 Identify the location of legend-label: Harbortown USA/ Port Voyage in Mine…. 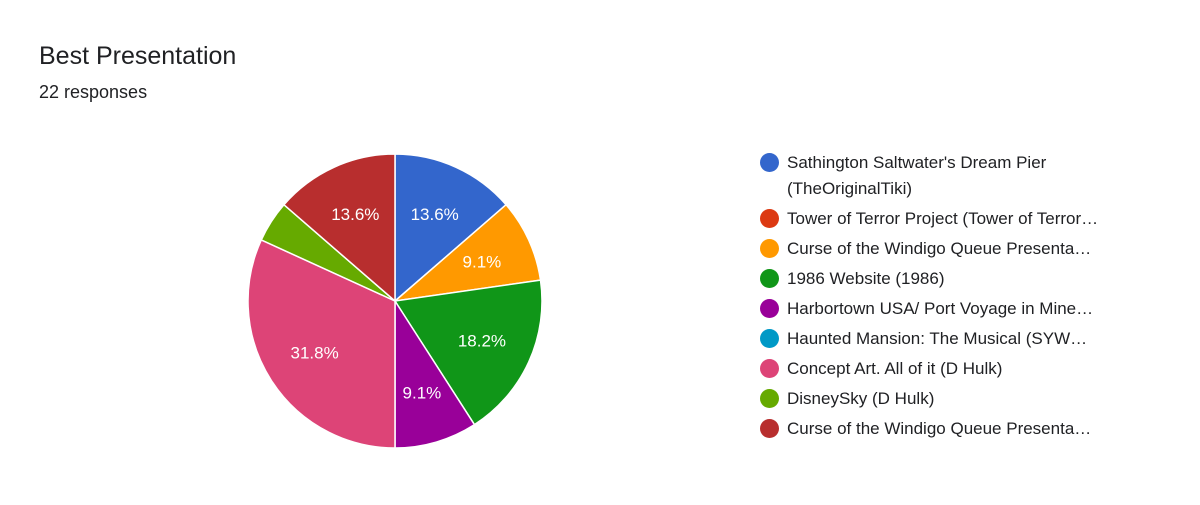
(940, 308).